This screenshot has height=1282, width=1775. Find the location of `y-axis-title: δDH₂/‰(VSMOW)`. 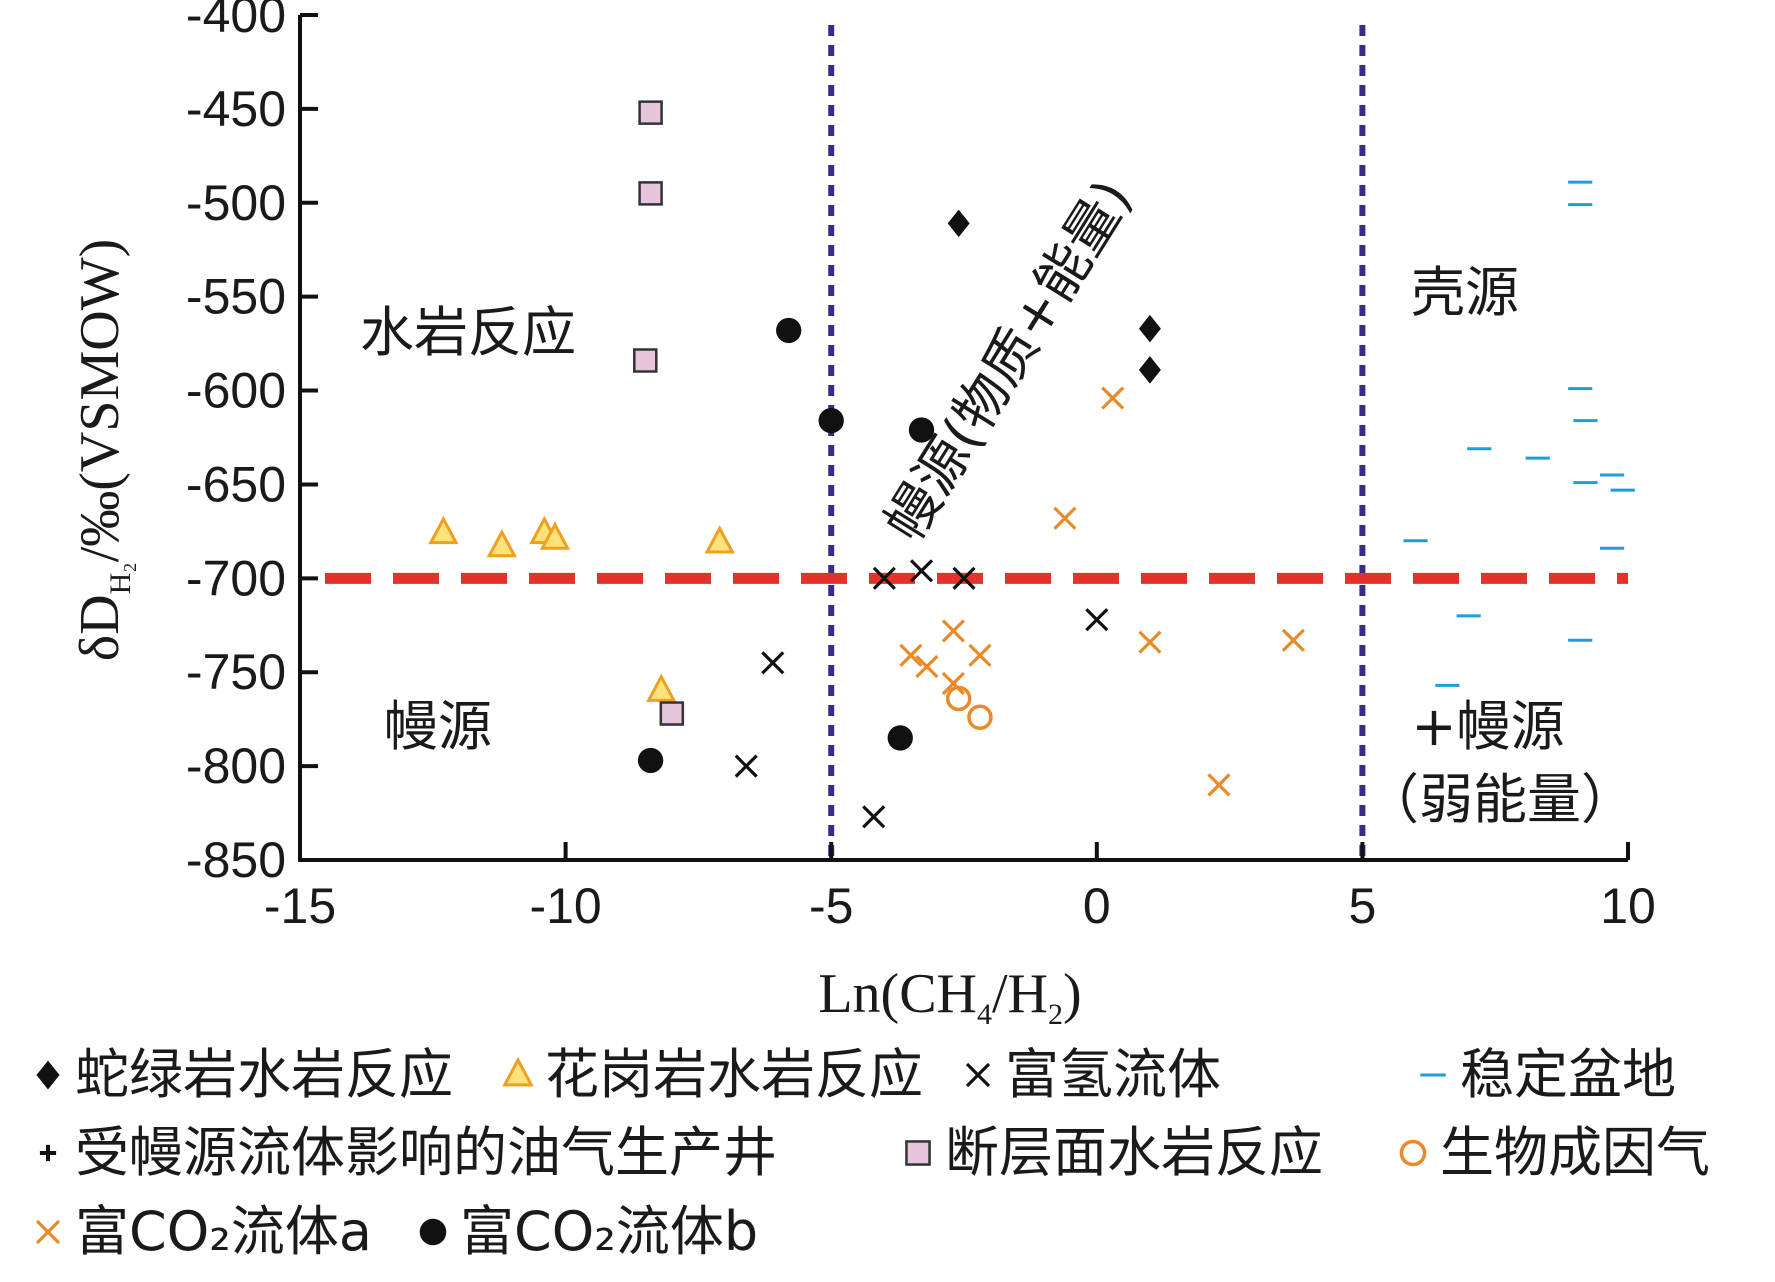

y-axis-title: δDH₂/‰(VSMOW) is located at coordinates (103, 450).